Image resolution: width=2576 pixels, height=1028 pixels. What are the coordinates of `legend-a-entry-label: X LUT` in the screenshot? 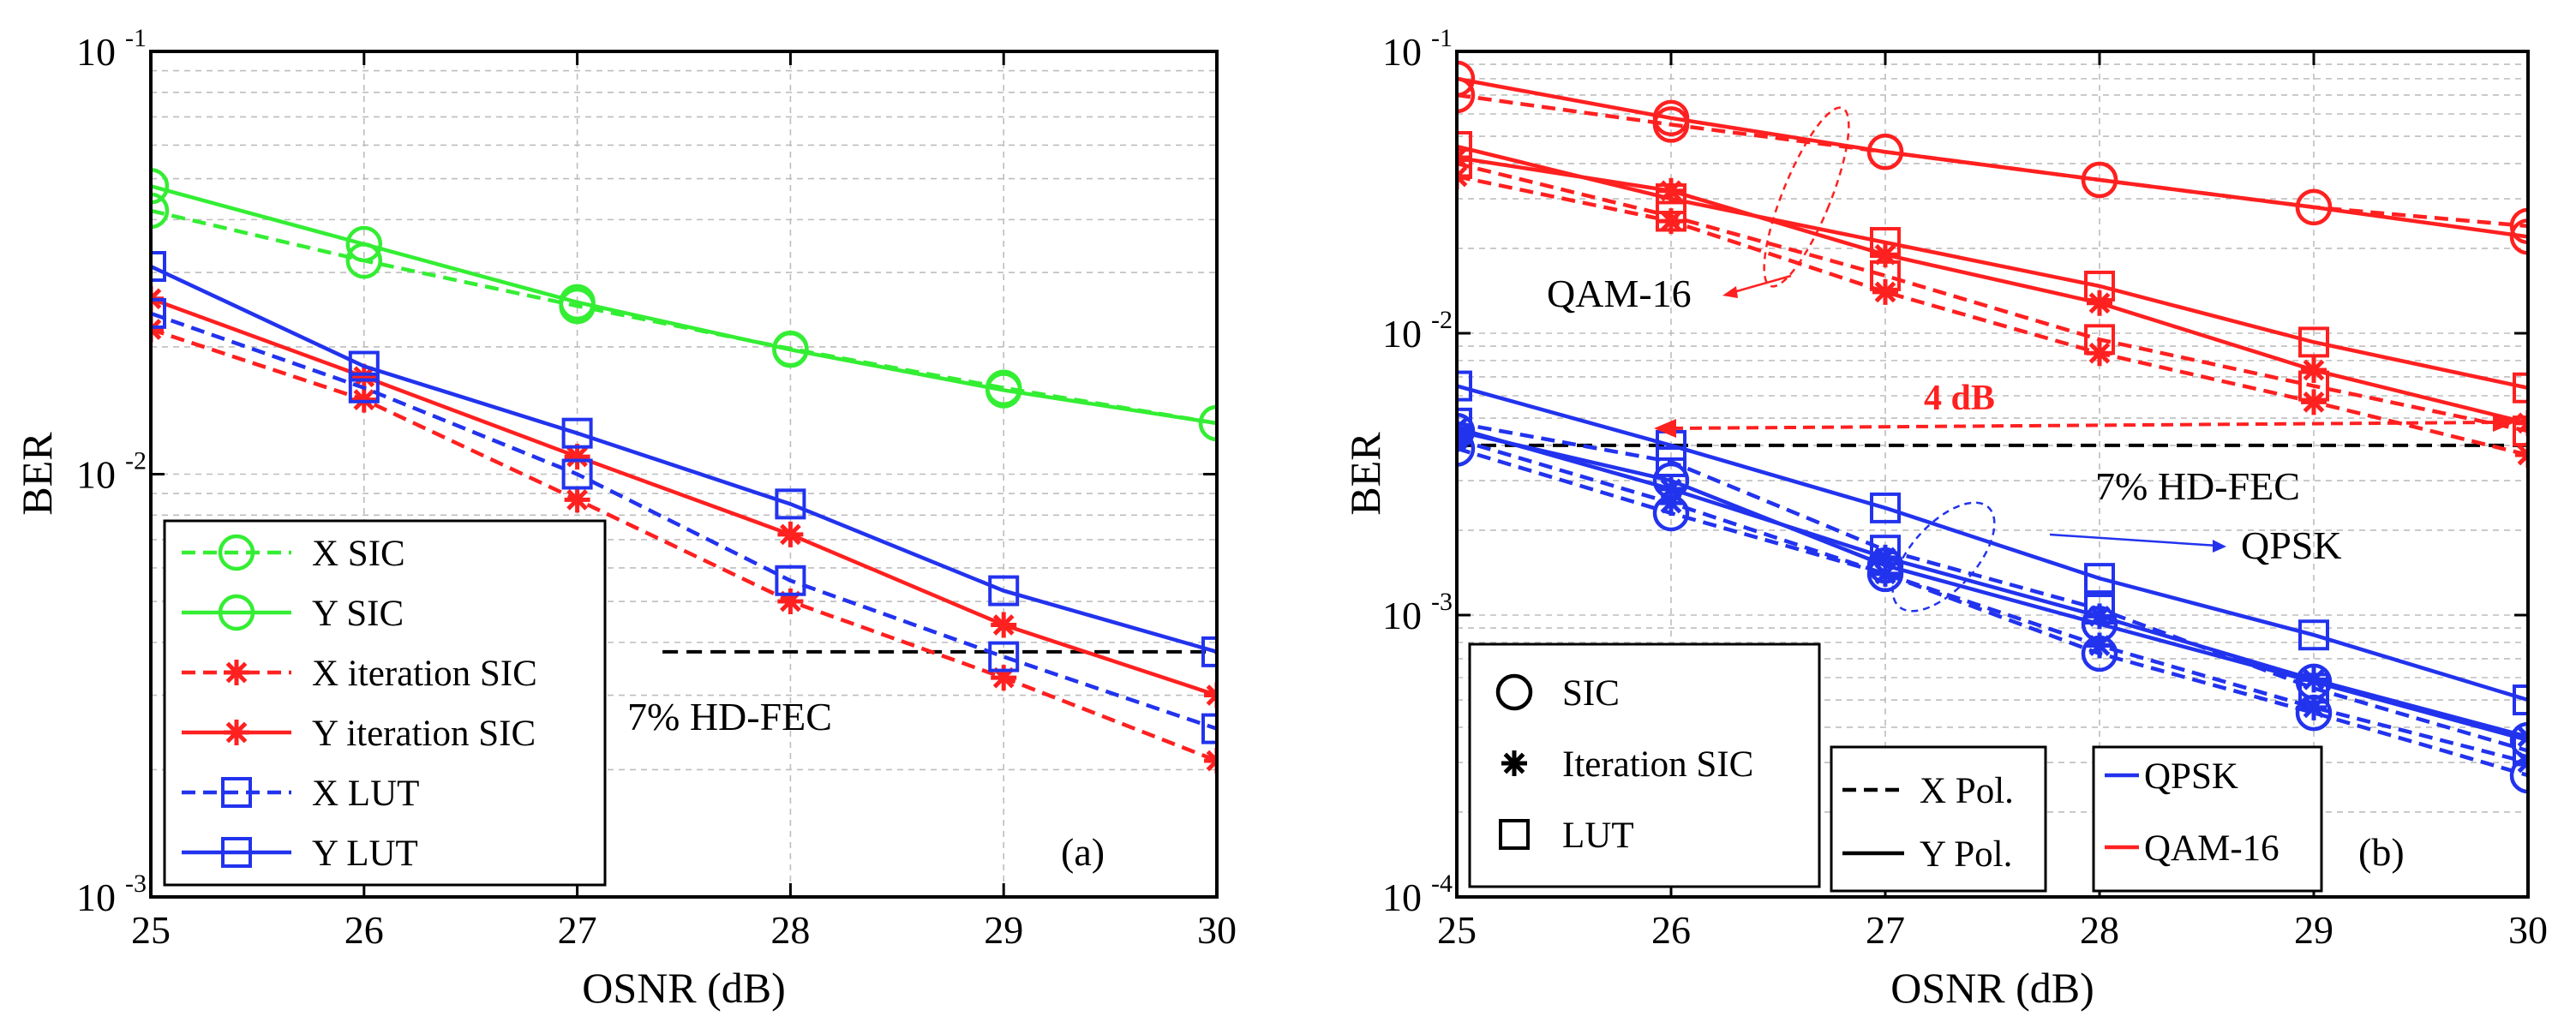 It's located at (365, 794).